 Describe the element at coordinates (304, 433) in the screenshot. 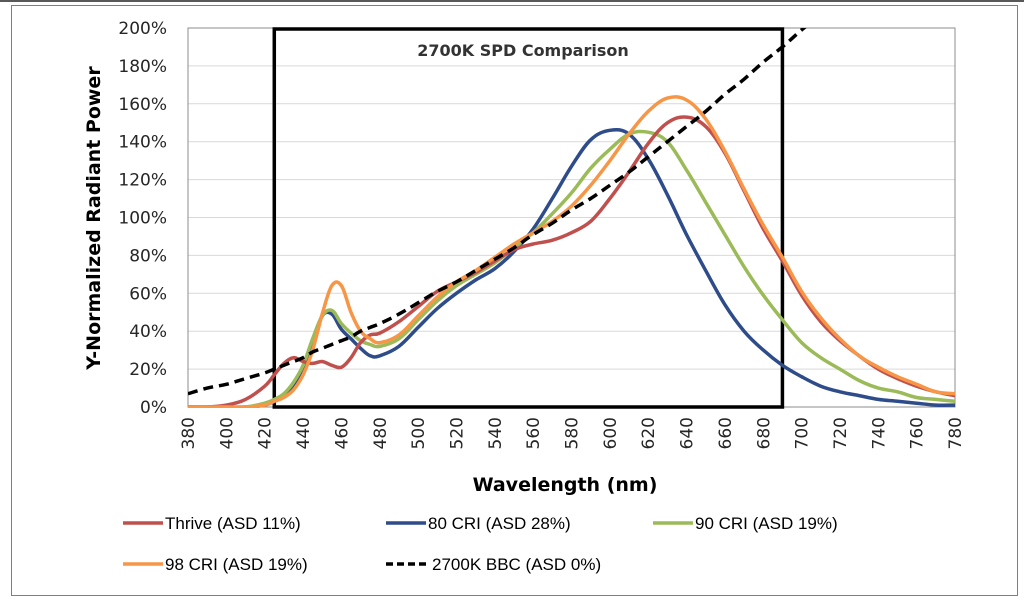

I see `x-tick-label: 440` at that location.